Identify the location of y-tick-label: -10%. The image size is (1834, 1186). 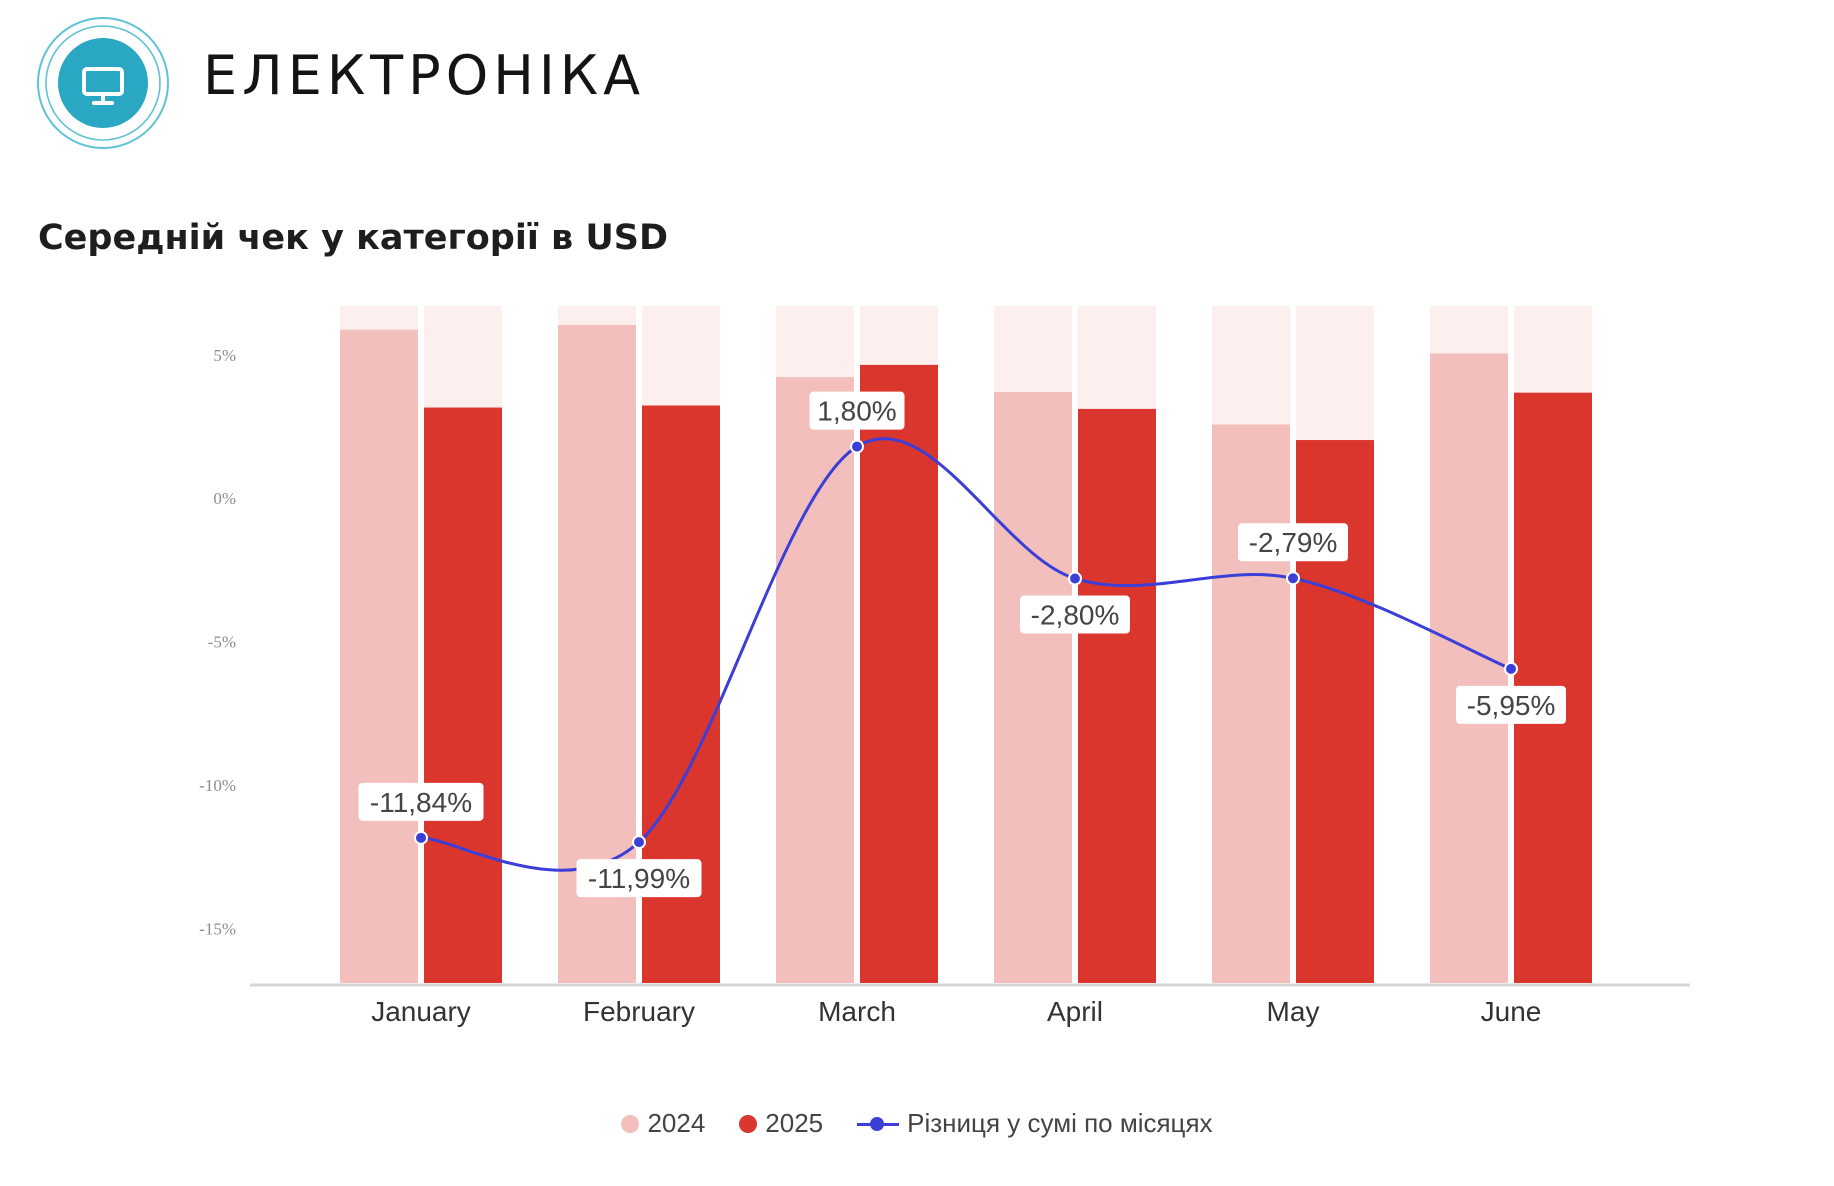
(217, 785).